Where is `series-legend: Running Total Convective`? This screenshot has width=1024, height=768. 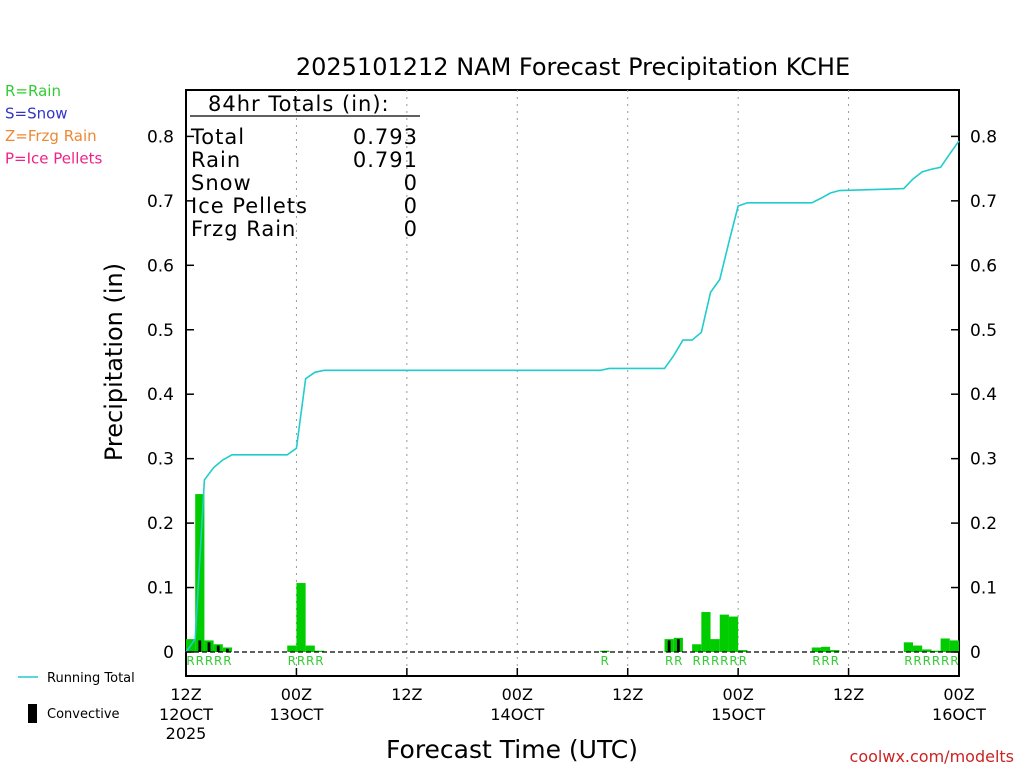 series-legend: Running Total Convective is located at coordinates (76, 697).